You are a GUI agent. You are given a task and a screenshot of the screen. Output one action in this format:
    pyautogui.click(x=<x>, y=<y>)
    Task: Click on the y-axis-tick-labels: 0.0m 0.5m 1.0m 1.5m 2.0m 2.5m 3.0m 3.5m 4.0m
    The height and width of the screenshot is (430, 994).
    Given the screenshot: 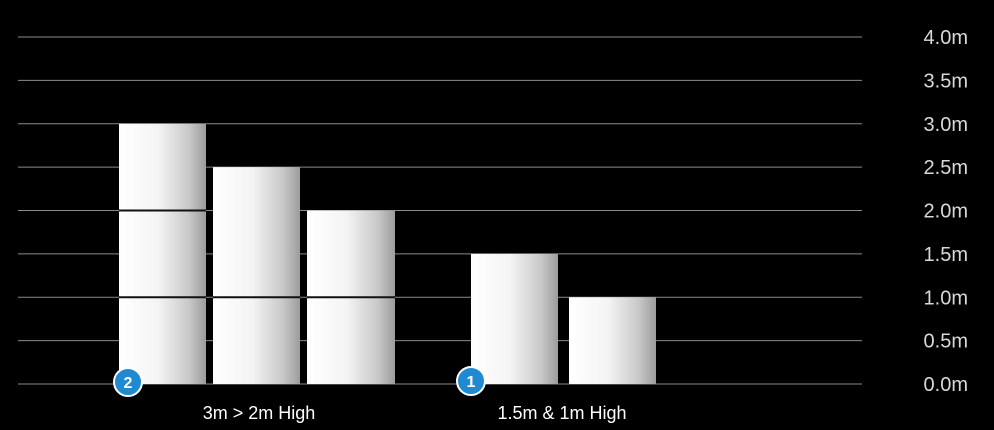 What is the action you would take?
    pyautogui.click(x=946, y=211)
    